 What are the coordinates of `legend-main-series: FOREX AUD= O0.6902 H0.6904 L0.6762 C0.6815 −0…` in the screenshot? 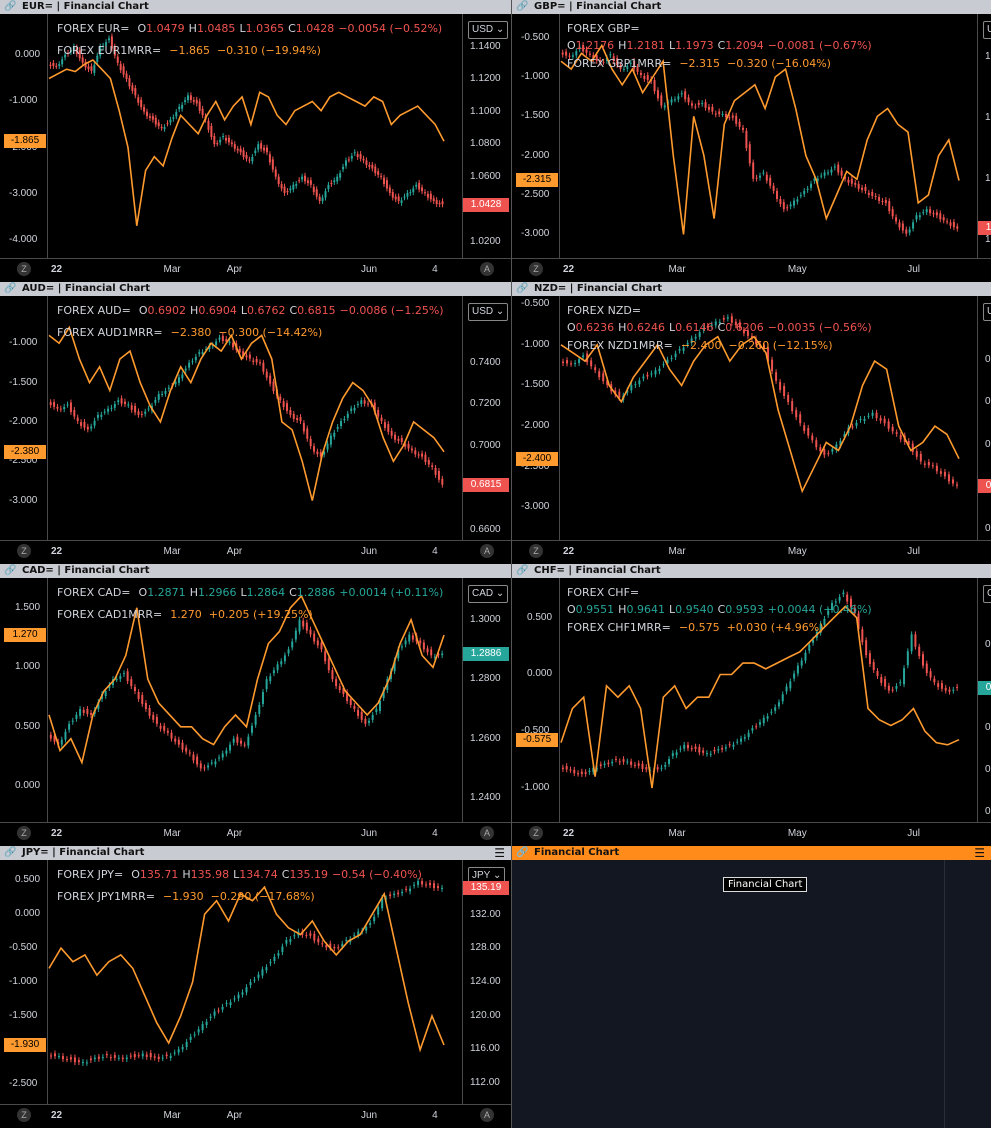 It's located at (252, 310).